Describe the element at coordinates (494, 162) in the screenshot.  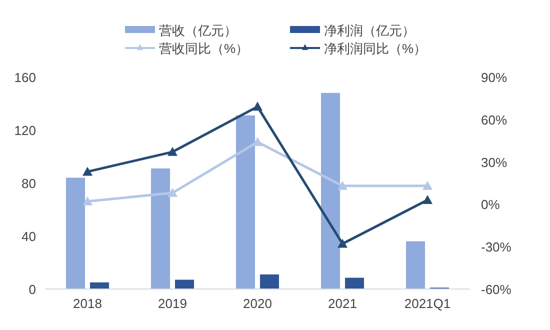
I see `y2-tick-label: 30%` at that location.